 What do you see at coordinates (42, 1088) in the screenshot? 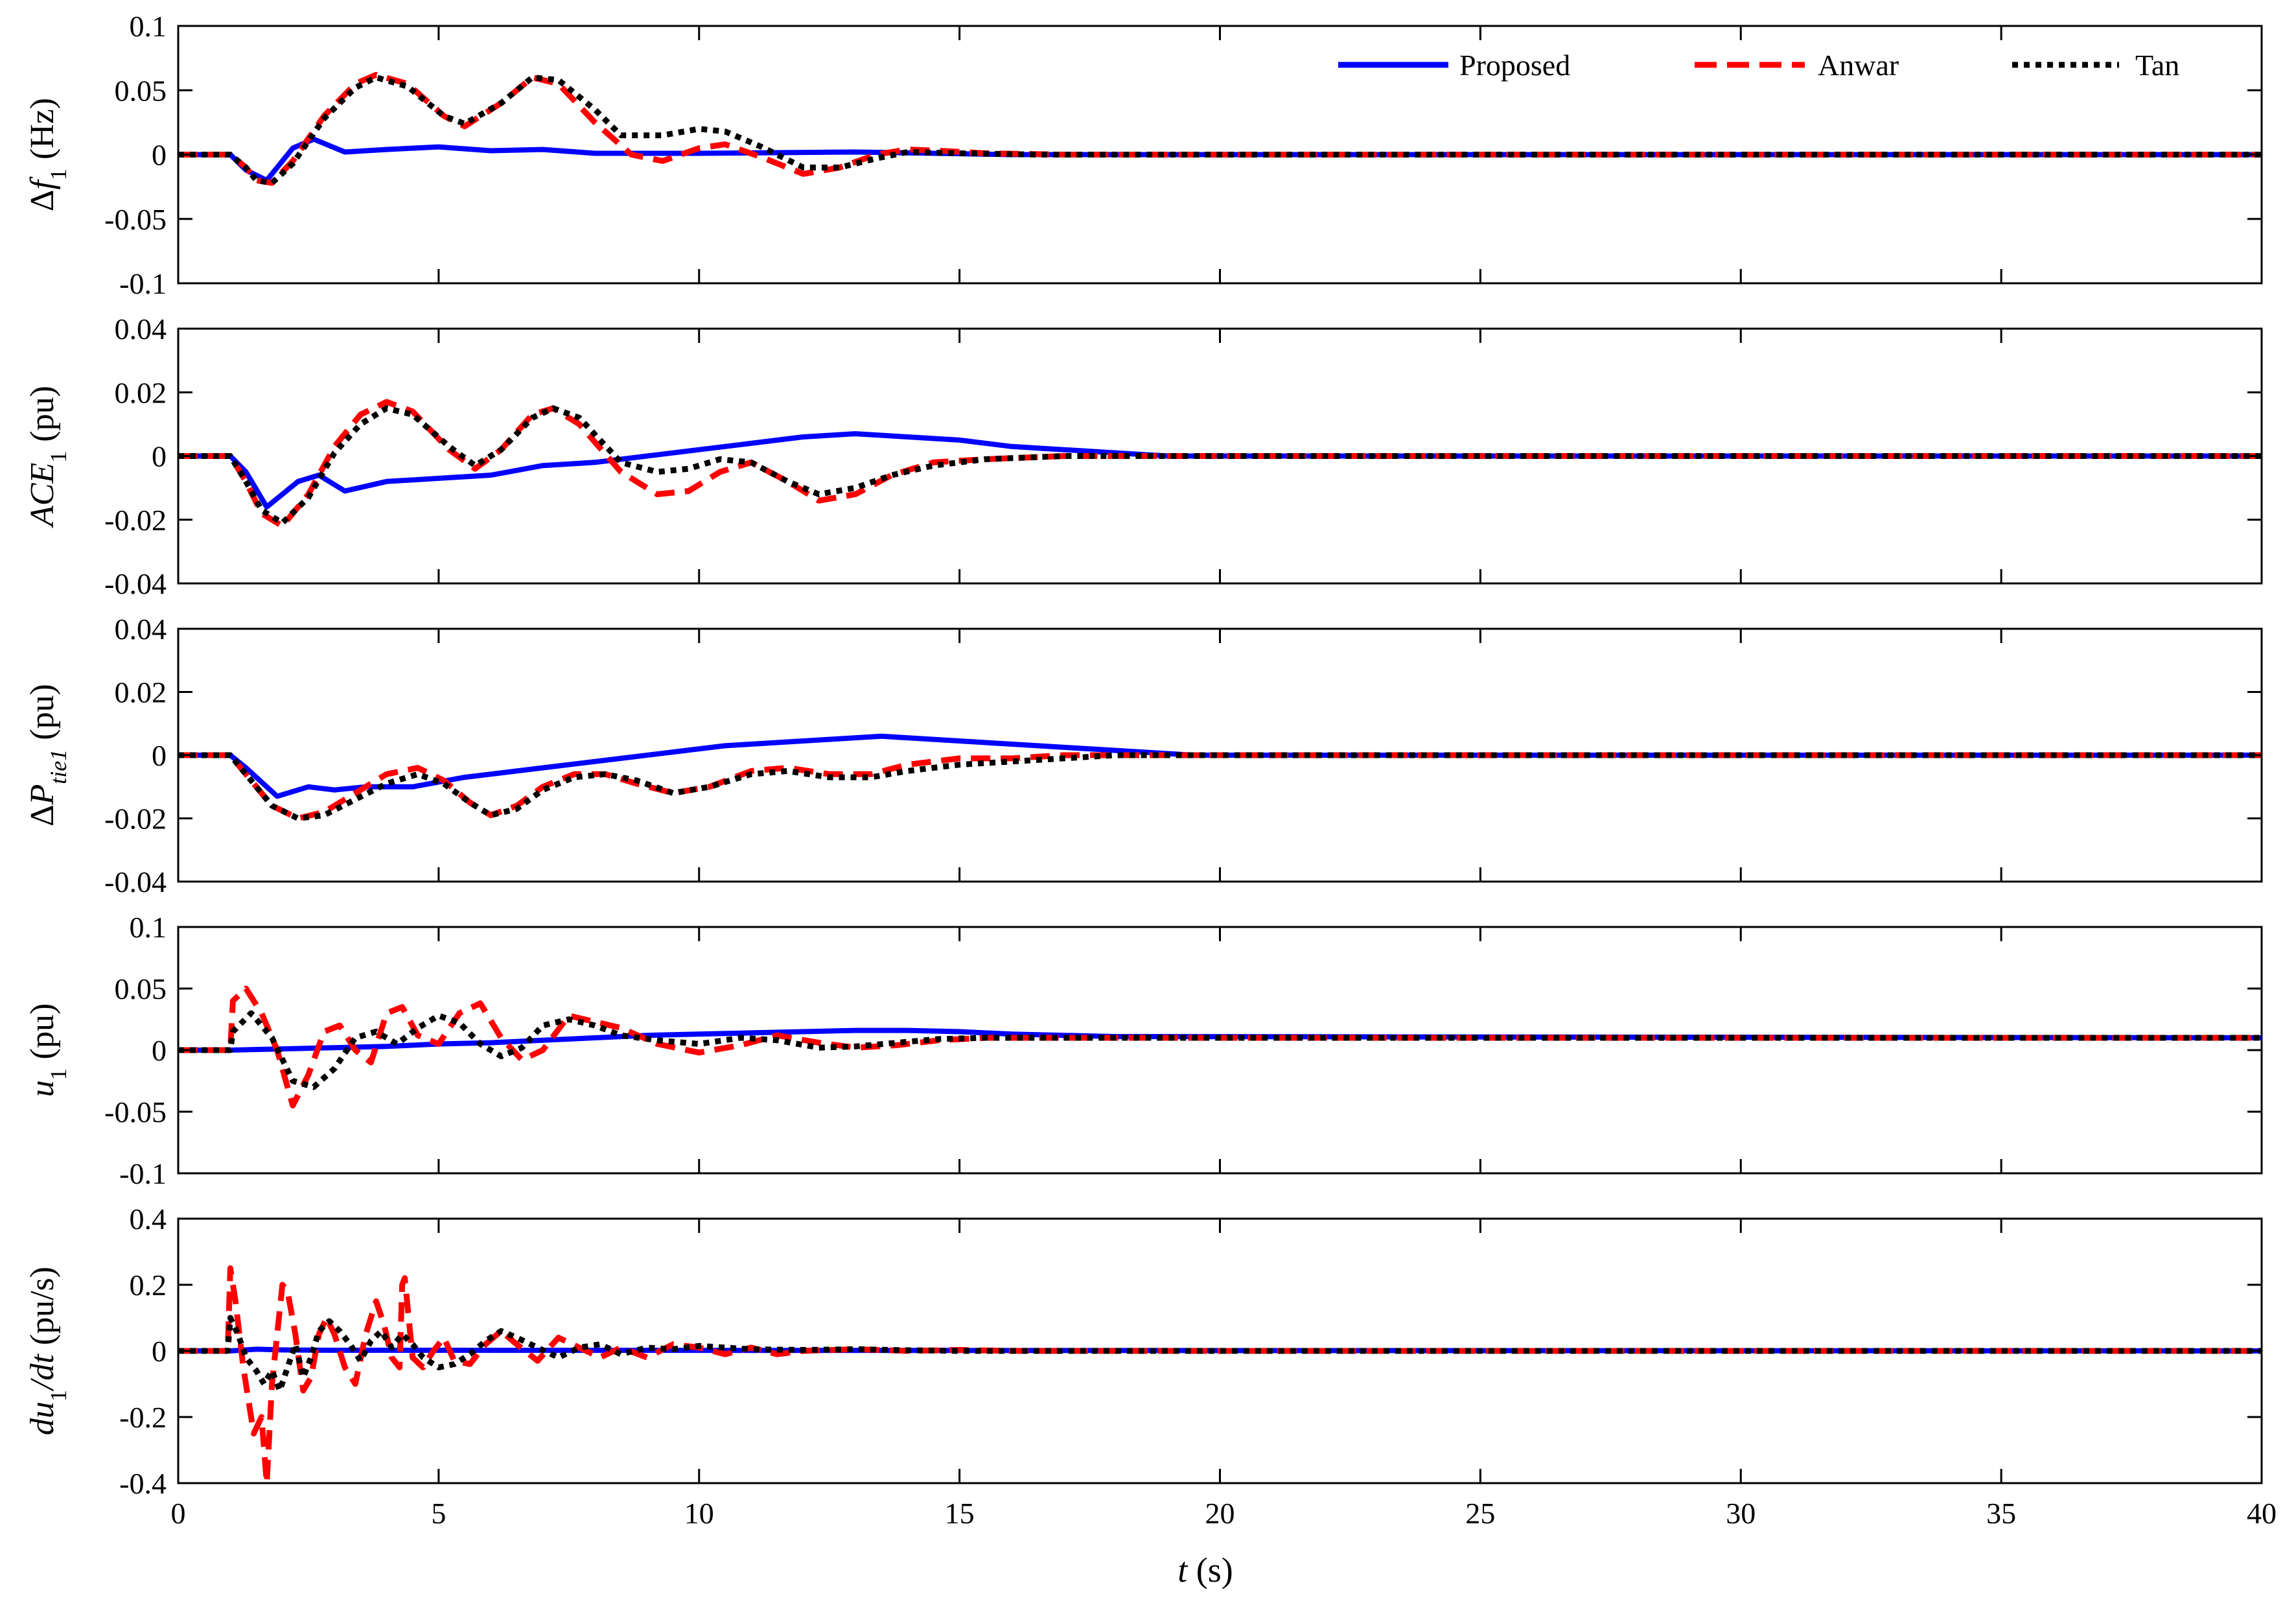
I see `y-axis-label-math: u` at bounding box center [42, 1088].